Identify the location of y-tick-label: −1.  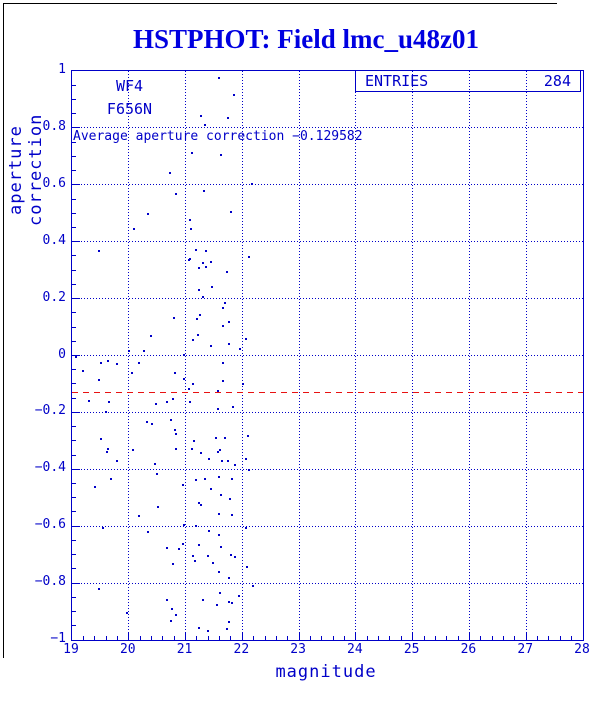
(58, 638).